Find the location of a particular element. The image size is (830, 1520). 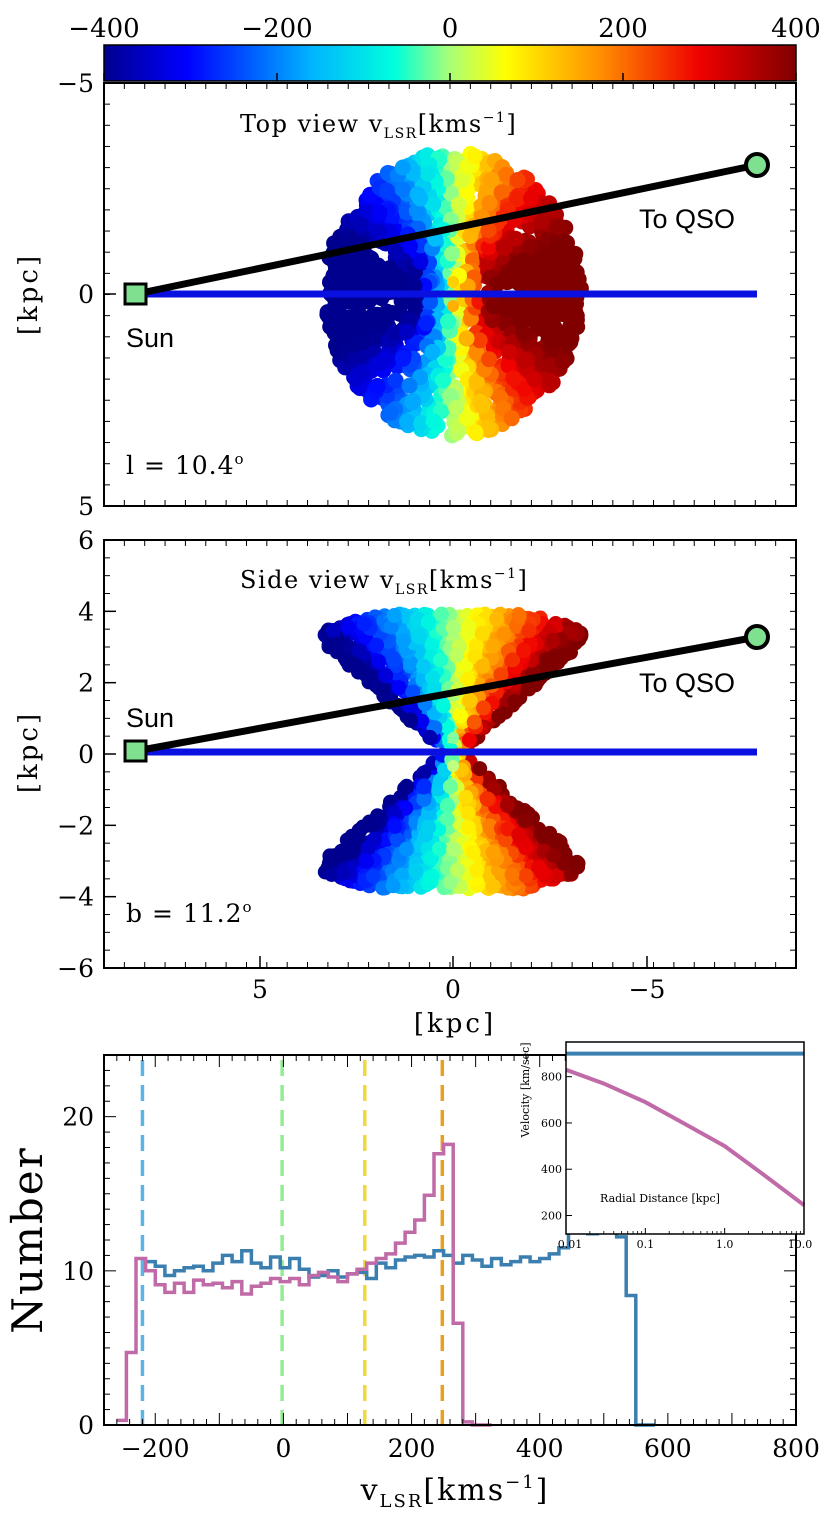

side-ytick-label: 2 is located at coordinates (86, 683).